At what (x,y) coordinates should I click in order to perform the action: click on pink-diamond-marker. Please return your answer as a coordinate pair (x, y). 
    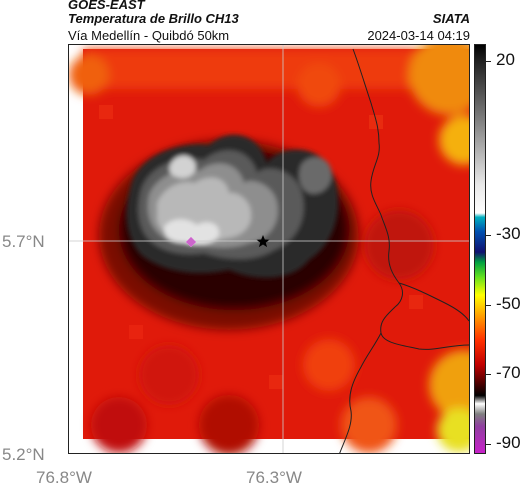
    Looking at the image, I should click on (191, 242).